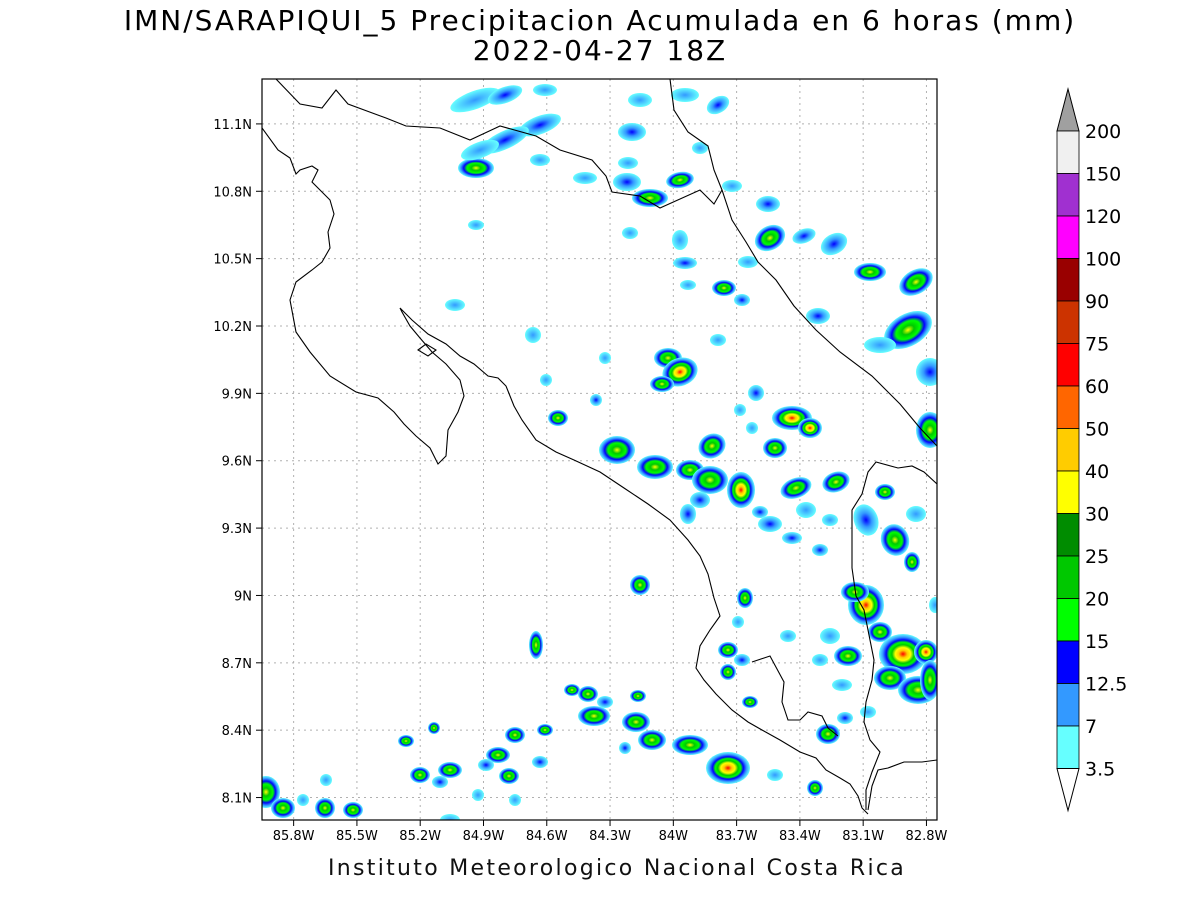  Describe the element at coordinates (894, 541) in the screenshot. I see `panama-border` at that location.